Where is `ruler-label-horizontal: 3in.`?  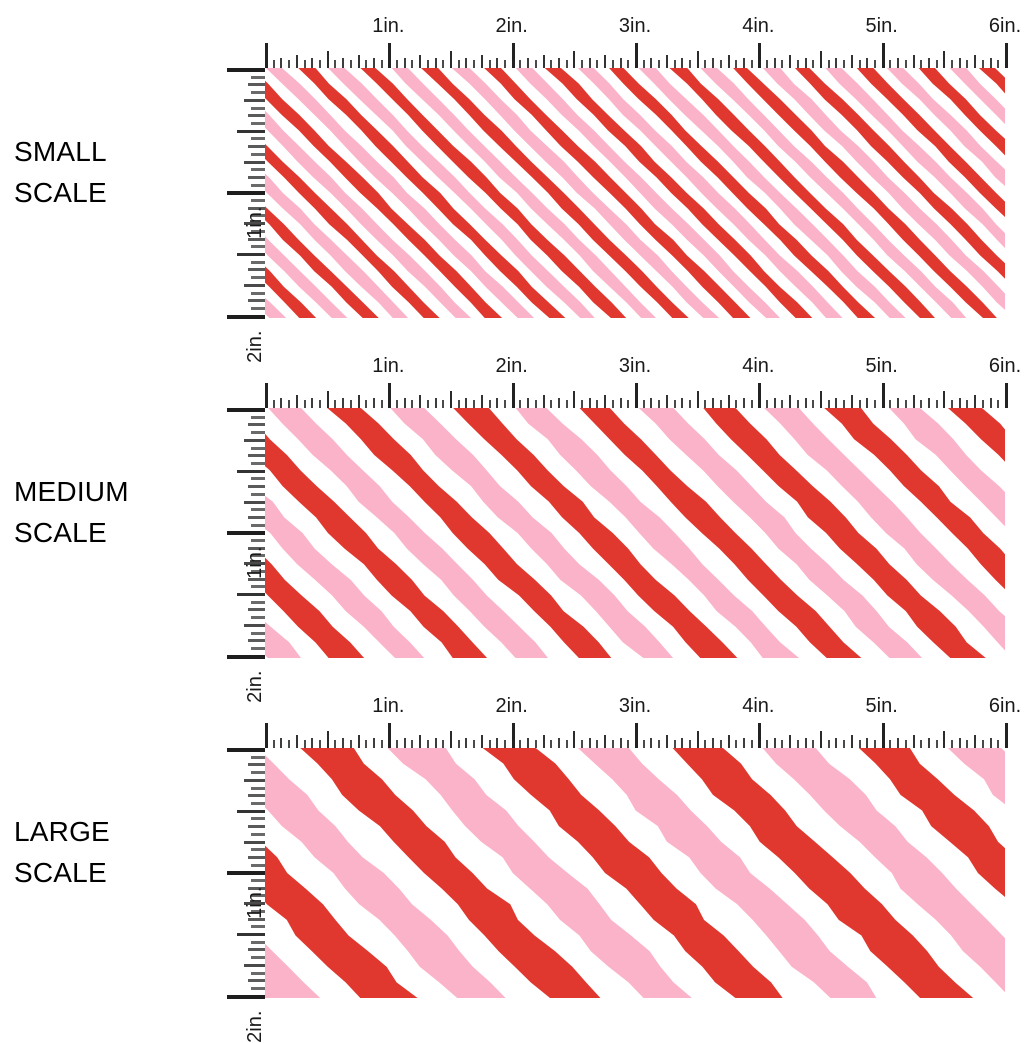
ruler-label-horizontal: 3in. is located at coordinates (635, 706).